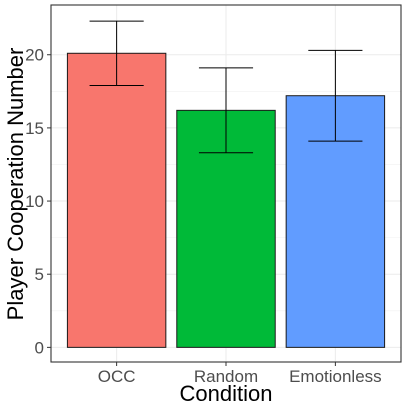 This screenshot has width=406, height=406. What do you see at coordinates (226, 376) in the screenshot?
I see `x-tick-label: Random` at bounding box center [226, 376].